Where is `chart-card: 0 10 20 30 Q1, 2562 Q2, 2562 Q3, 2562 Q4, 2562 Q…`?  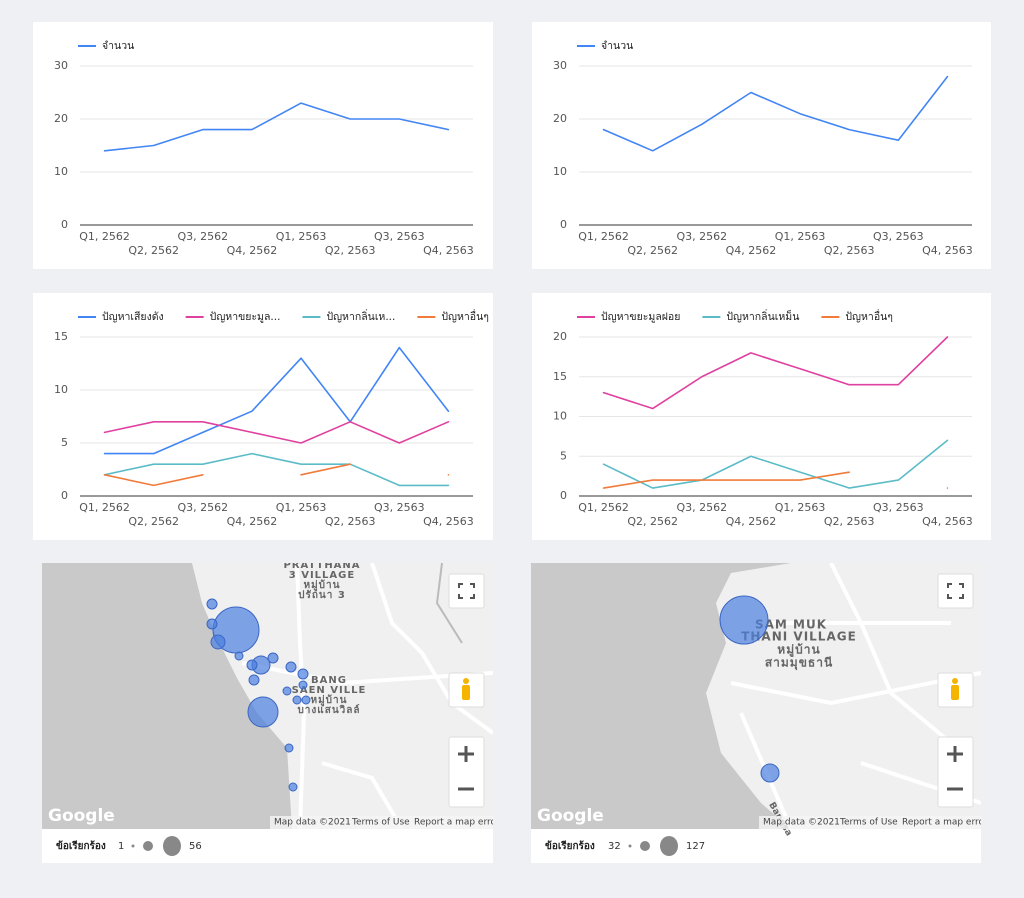
chart-card: 0 10 20 30 Q1, 2562 Q2, 2562 Q3, 2562 Q4, 2562 Q… is located at coordinates (263, 145).